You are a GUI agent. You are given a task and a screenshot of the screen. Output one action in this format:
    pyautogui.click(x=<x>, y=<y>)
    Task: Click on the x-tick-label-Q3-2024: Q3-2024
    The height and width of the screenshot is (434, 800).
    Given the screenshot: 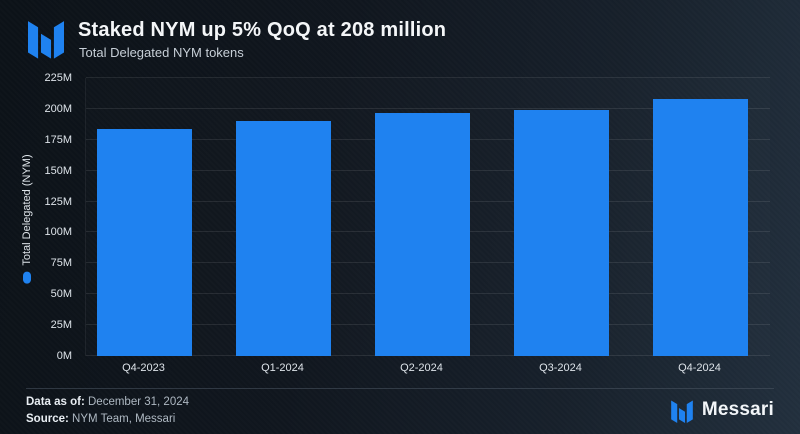 What is the action you would take?
    pyautogui.click(x=560, y=368)
    